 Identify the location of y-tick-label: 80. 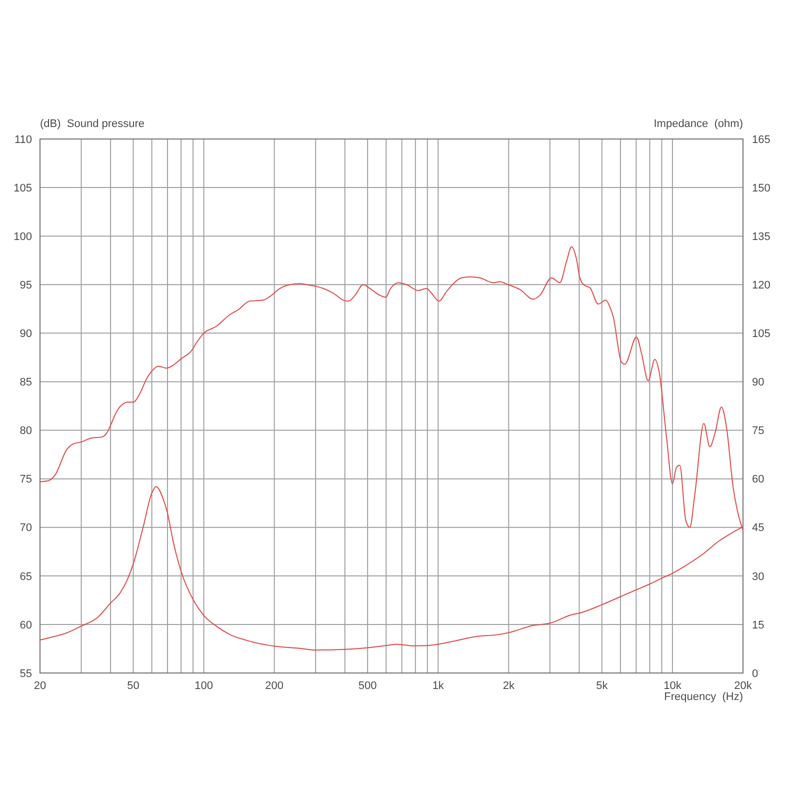
(26, 431).